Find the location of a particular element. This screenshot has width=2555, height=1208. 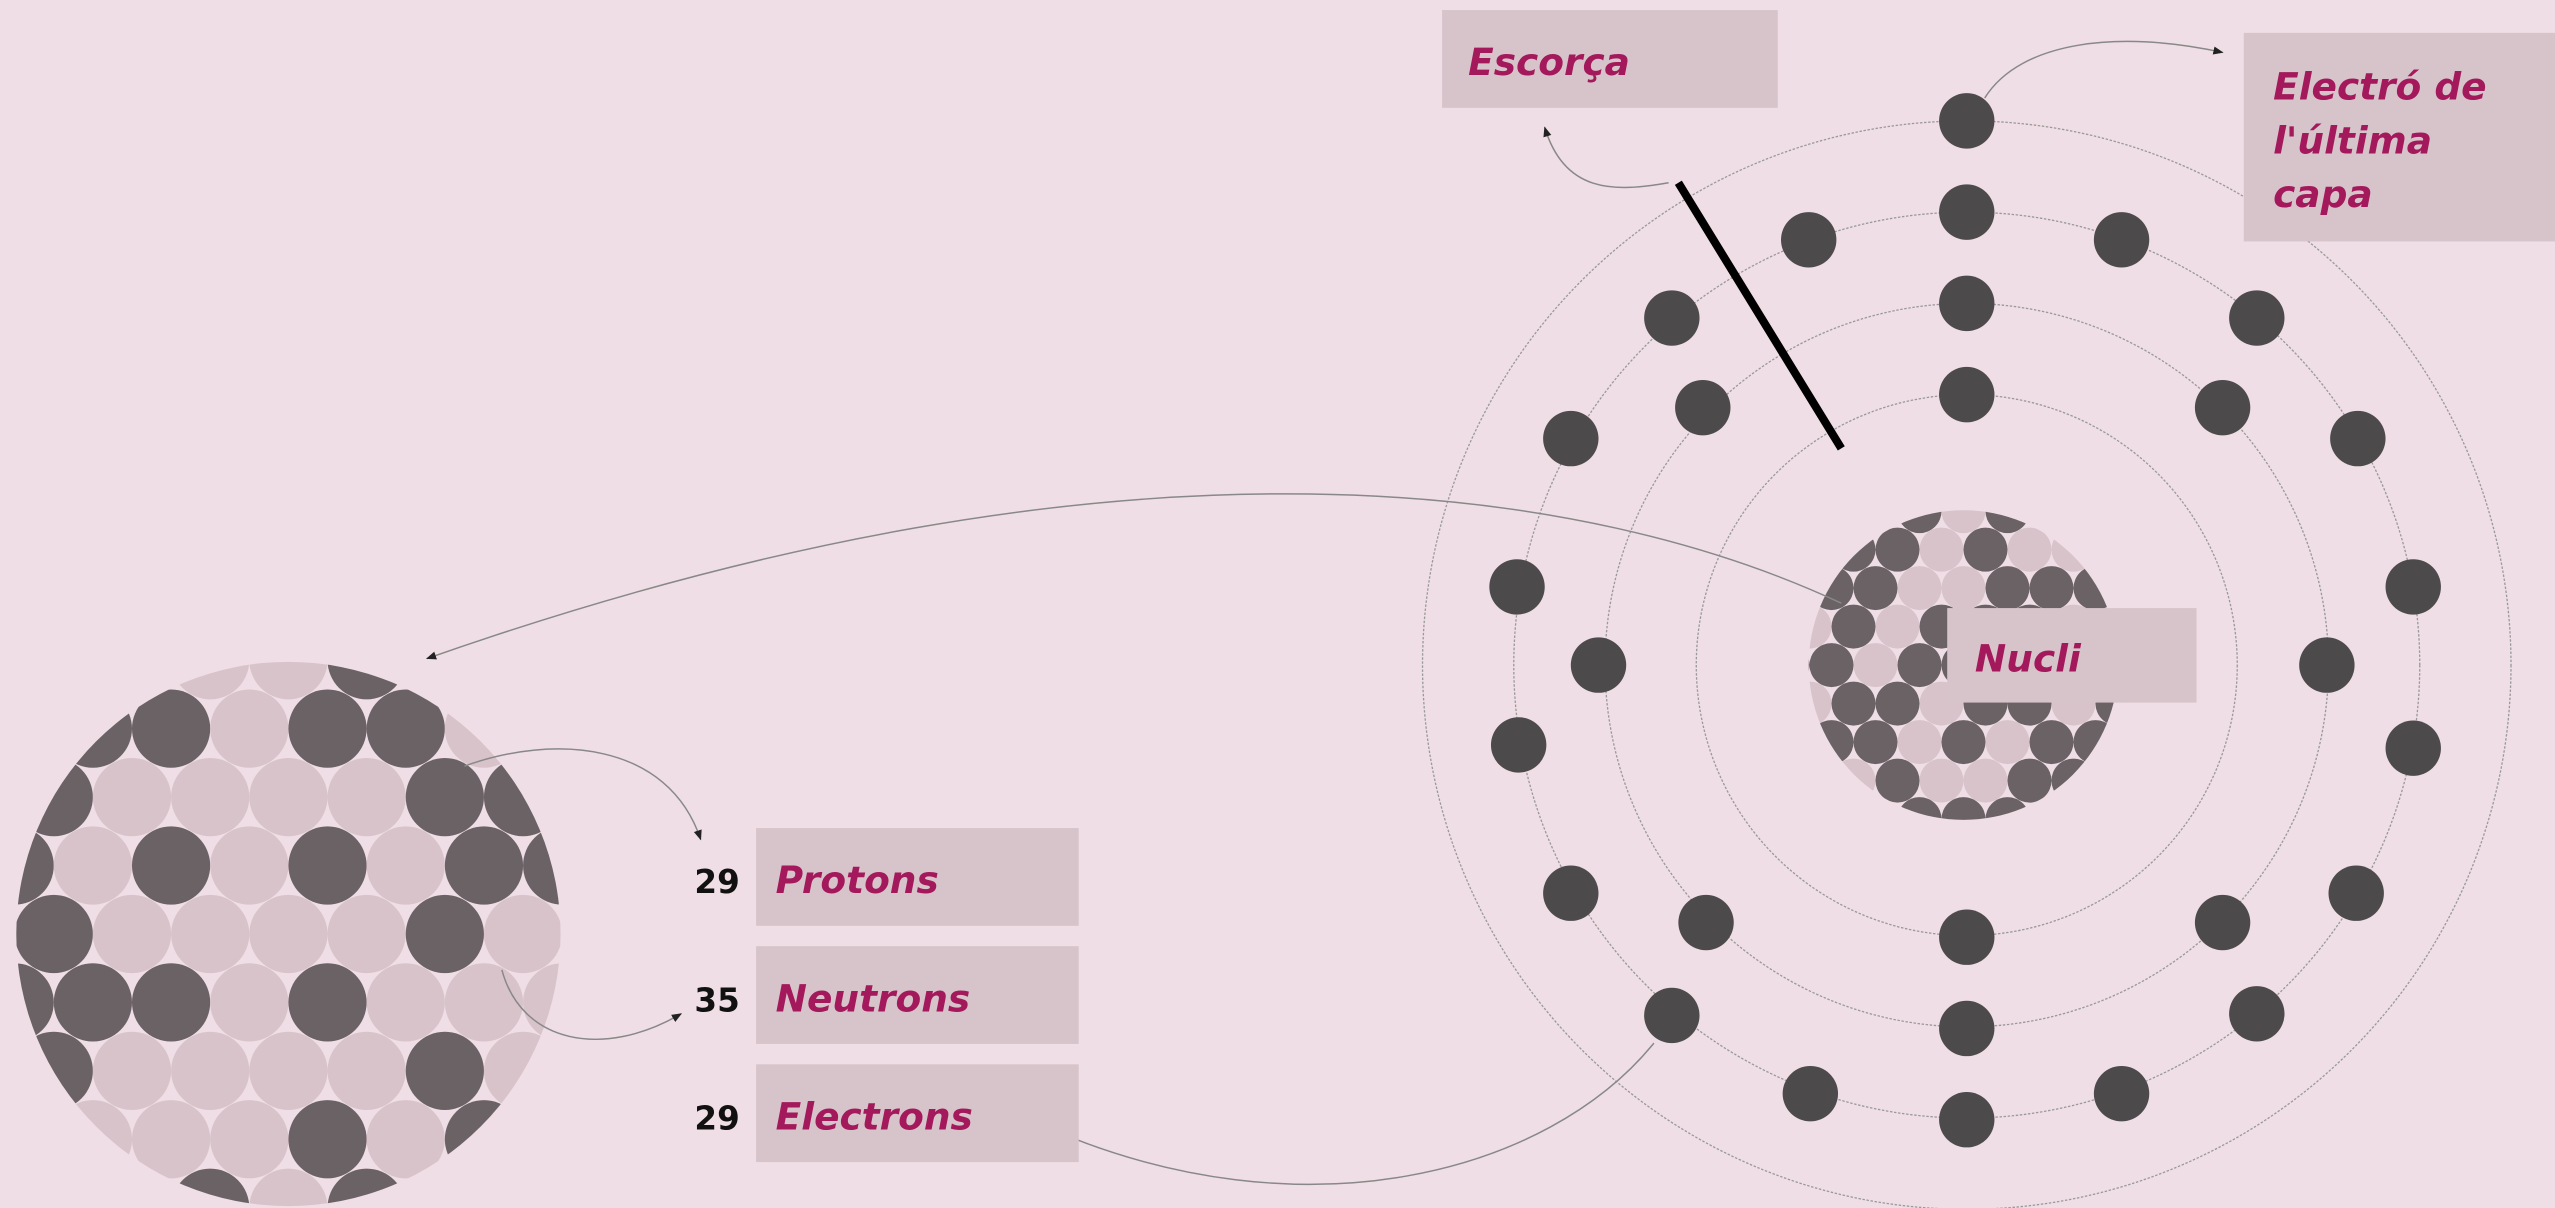

nucleus-label: Nucli is located at coordinates (2028, 659).